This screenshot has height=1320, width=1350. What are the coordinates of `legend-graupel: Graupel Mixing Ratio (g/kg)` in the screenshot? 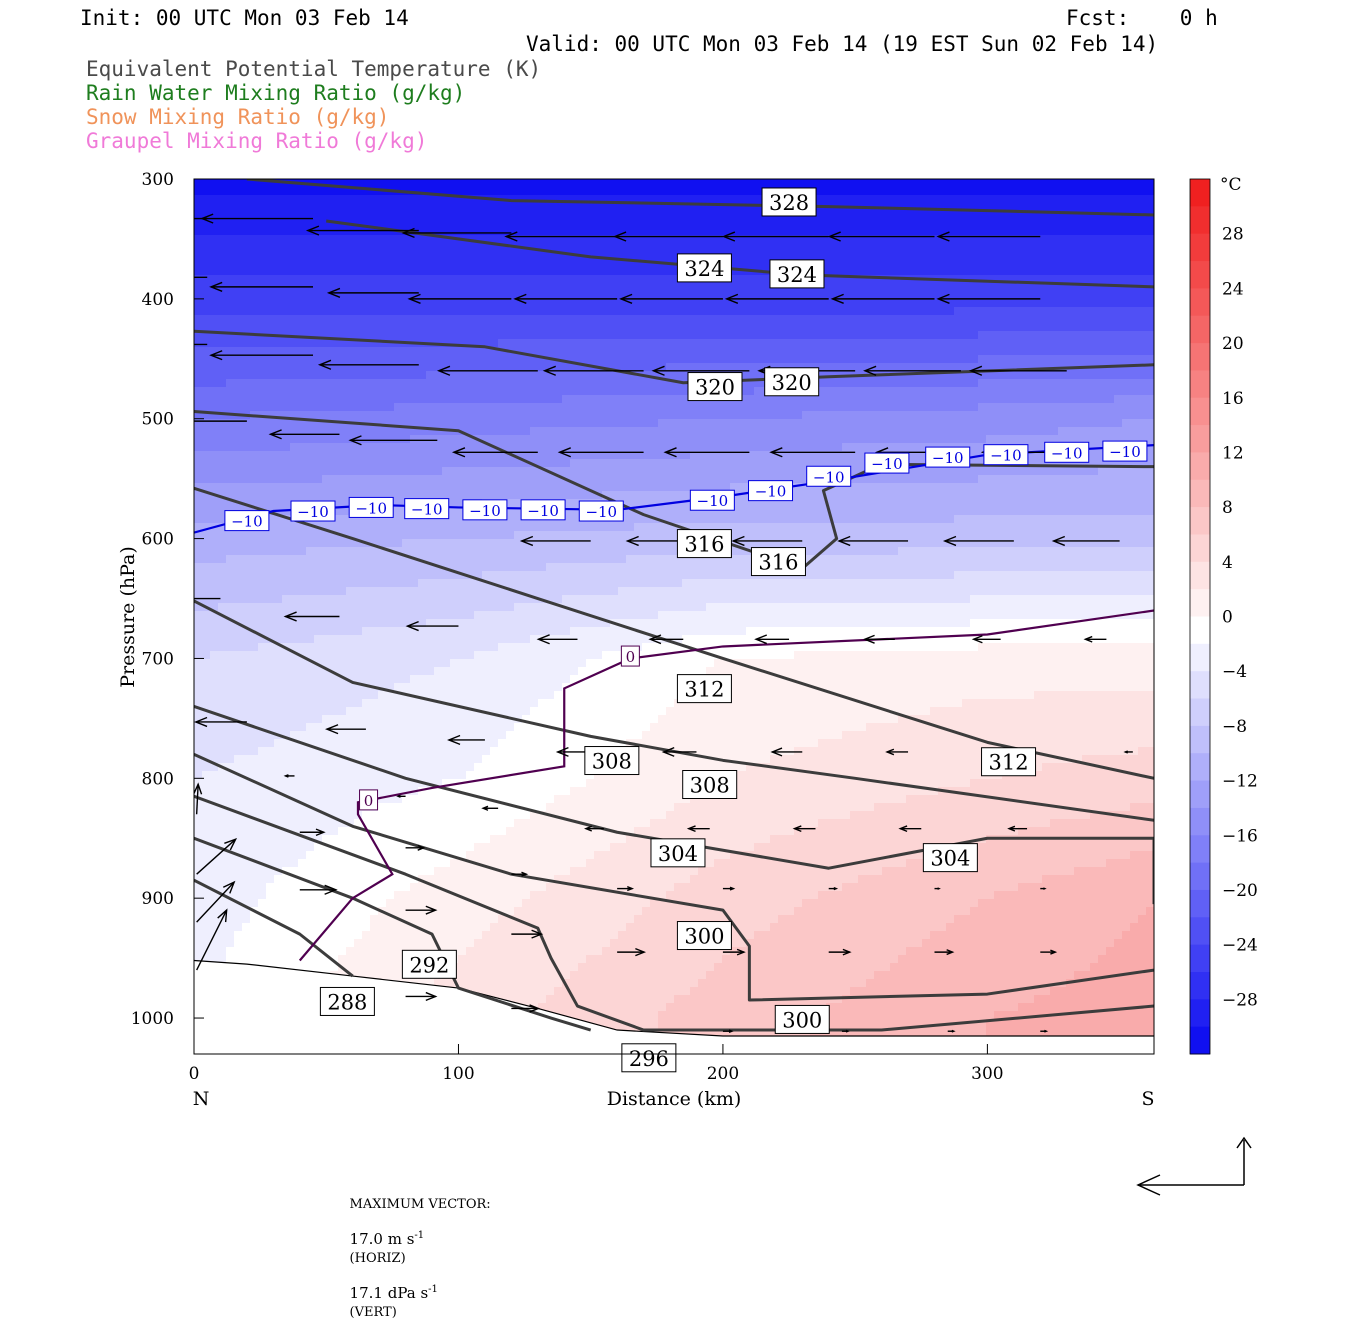 It's located at (257, 141).